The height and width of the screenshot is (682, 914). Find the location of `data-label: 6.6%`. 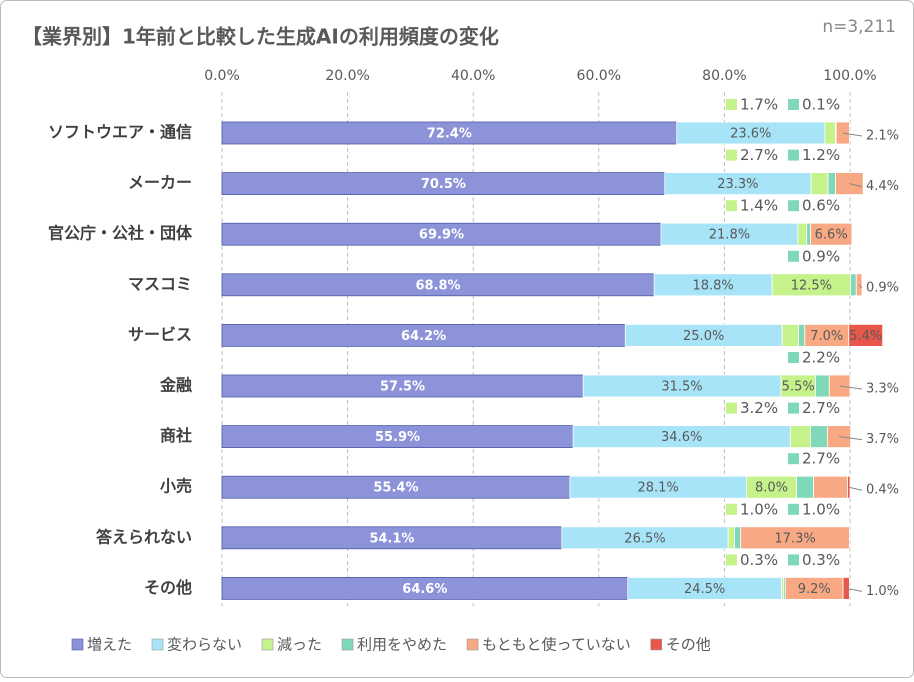

data-label: 6.6% is located at coordinates (831, 235).